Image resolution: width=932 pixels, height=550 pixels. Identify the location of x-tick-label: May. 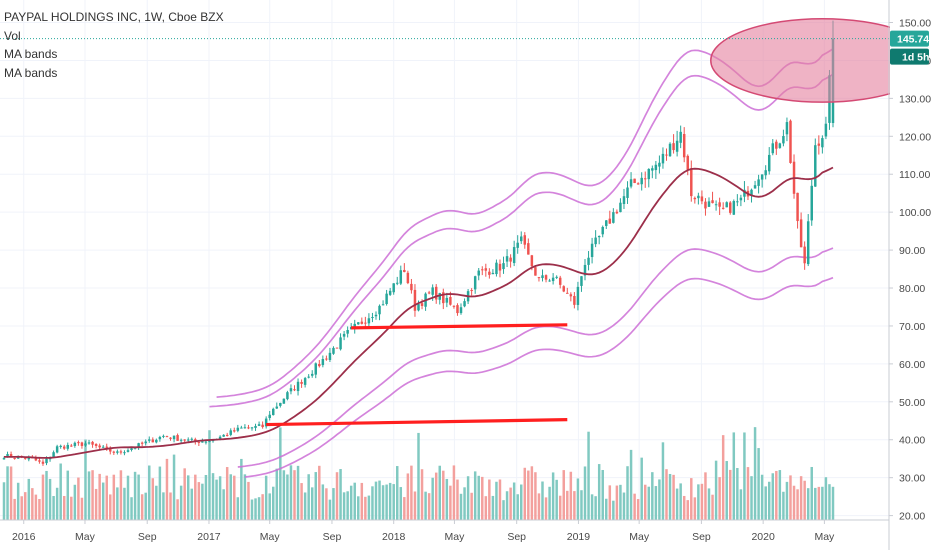
(639, 537).